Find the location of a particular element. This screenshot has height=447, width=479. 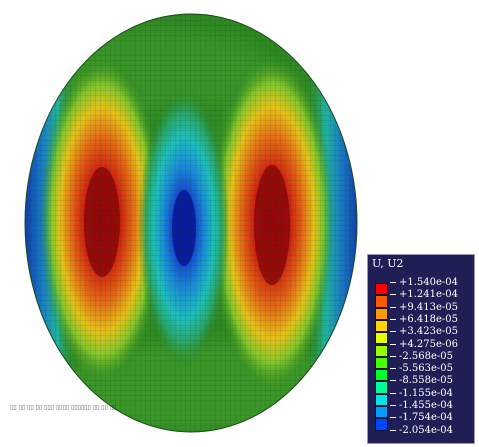

legend-tick-label: -1.155e-04 is located at coordinates (421, 394).